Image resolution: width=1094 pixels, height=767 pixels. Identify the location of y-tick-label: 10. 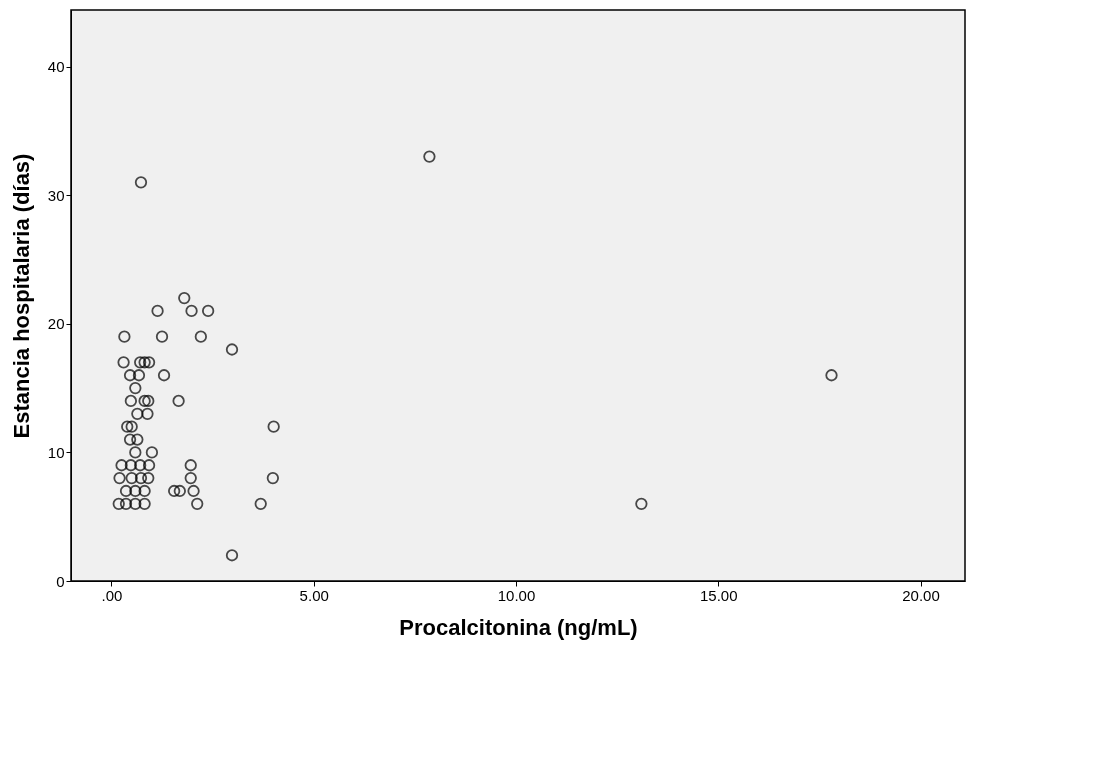
(56, 452).